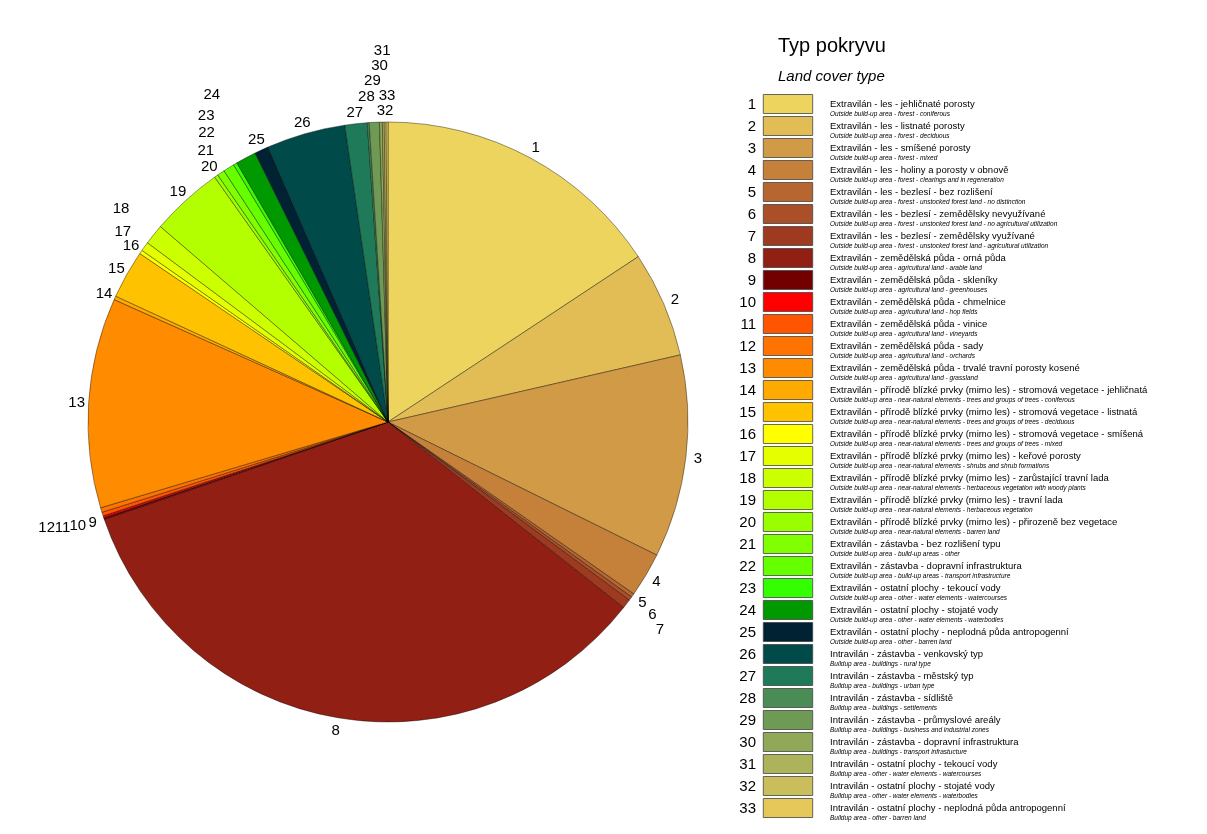 This screenshot has height=834, width=1207. Describe the element at coordinates (747, 521) in the screenshot. I see `legend-label: 20` at that location.